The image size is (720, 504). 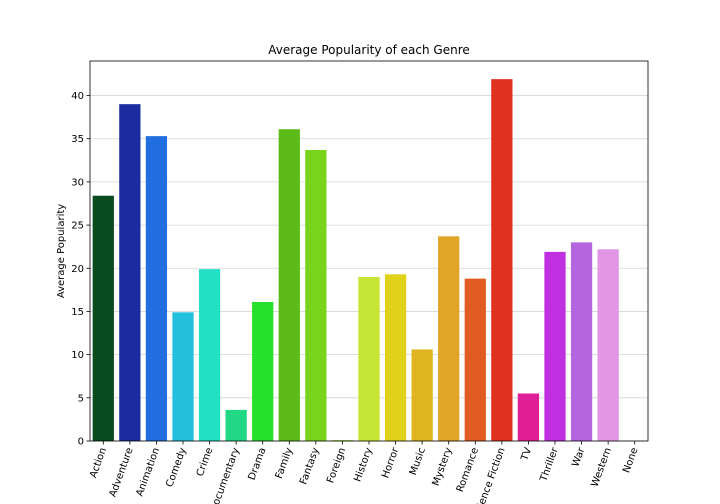 I want to click on x-tick-label: Thriller, so click(x=549, y=464).